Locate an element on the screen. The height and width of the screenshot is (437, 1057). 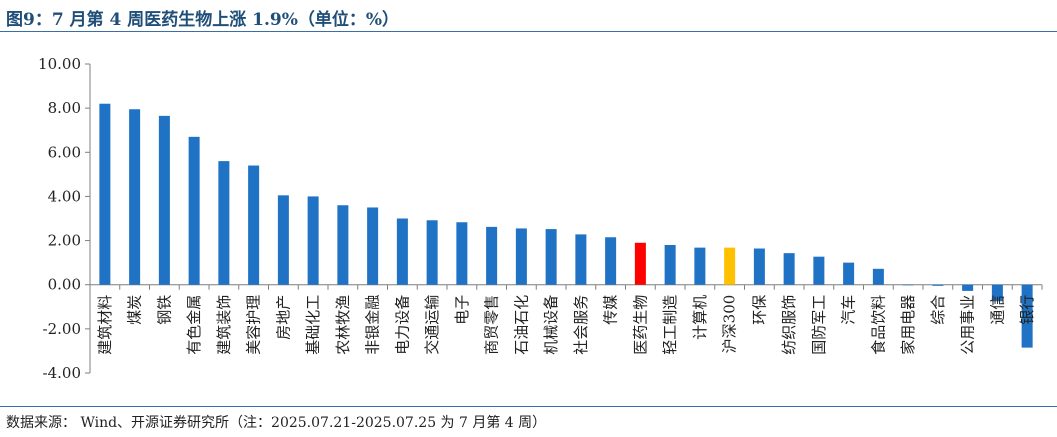
bar-国防军工 is located at coordinates (819, 270).